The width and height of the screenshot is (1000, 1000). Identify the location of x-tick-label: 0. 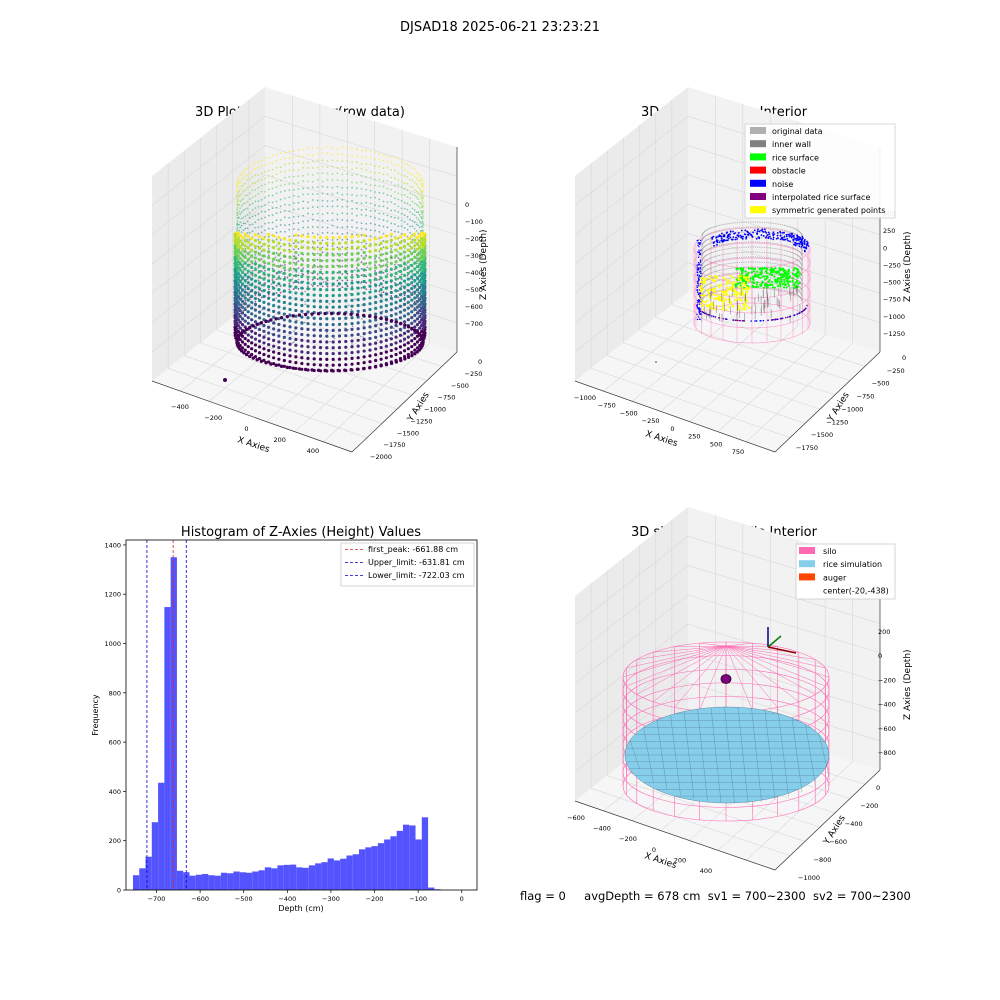
(246, 429).